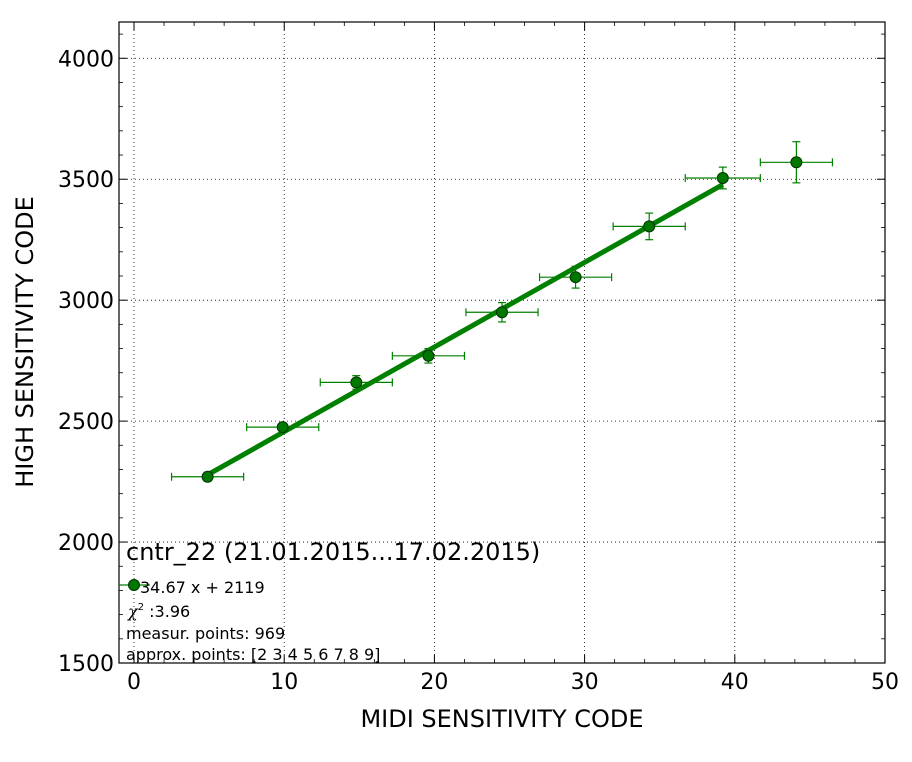 This screenshot has width=912, height=762. What do you see at coordinates (86, 664) in the screenshot?
I see `y-tick-label: 1500` at bounding box center [86, 664].